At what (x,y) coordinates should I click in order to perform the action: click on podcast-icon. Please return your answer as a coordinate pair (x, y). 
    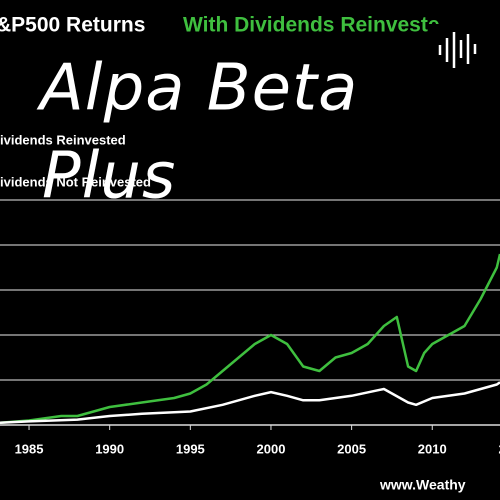
    Looking at the image, I should click on (464, 49).